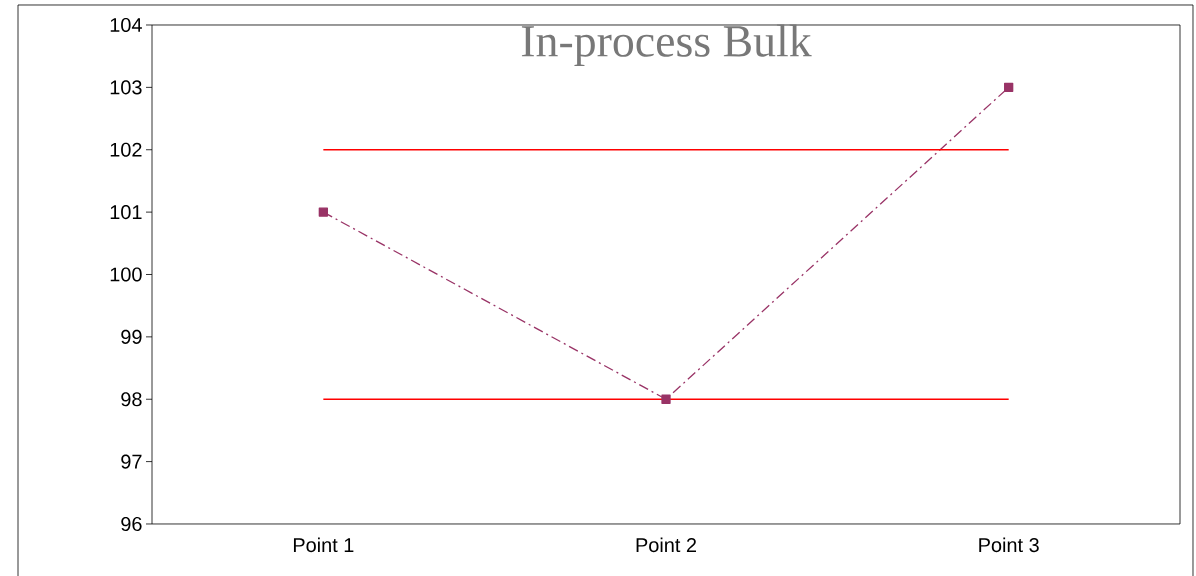 Image resolution: width=1196 pixels, height=576 pixels. What do you see at coordinates (666, 545) in the screenshot?
I see `x-tick-label: Point 2` at bounding box center [666, 545].